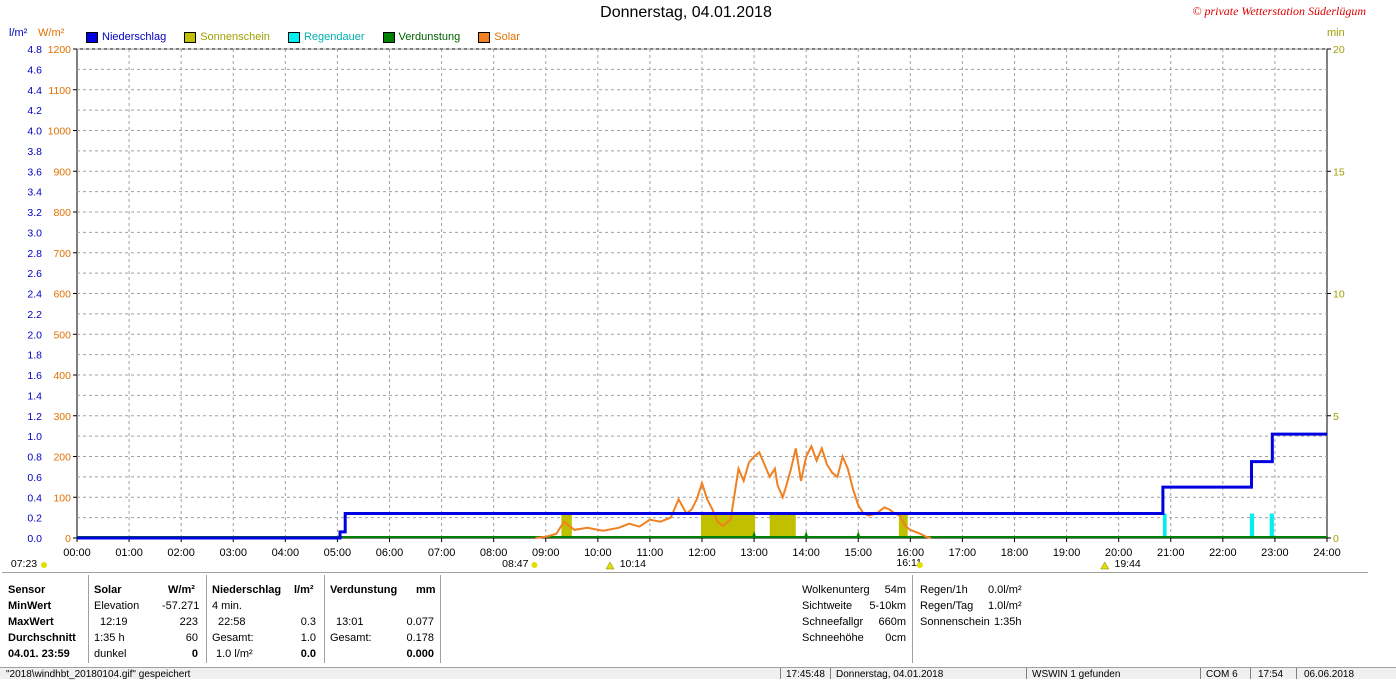  Describe the element at coordinates (62, 172) in the screenshot. I see `solar-tick-label: 900` at that location.